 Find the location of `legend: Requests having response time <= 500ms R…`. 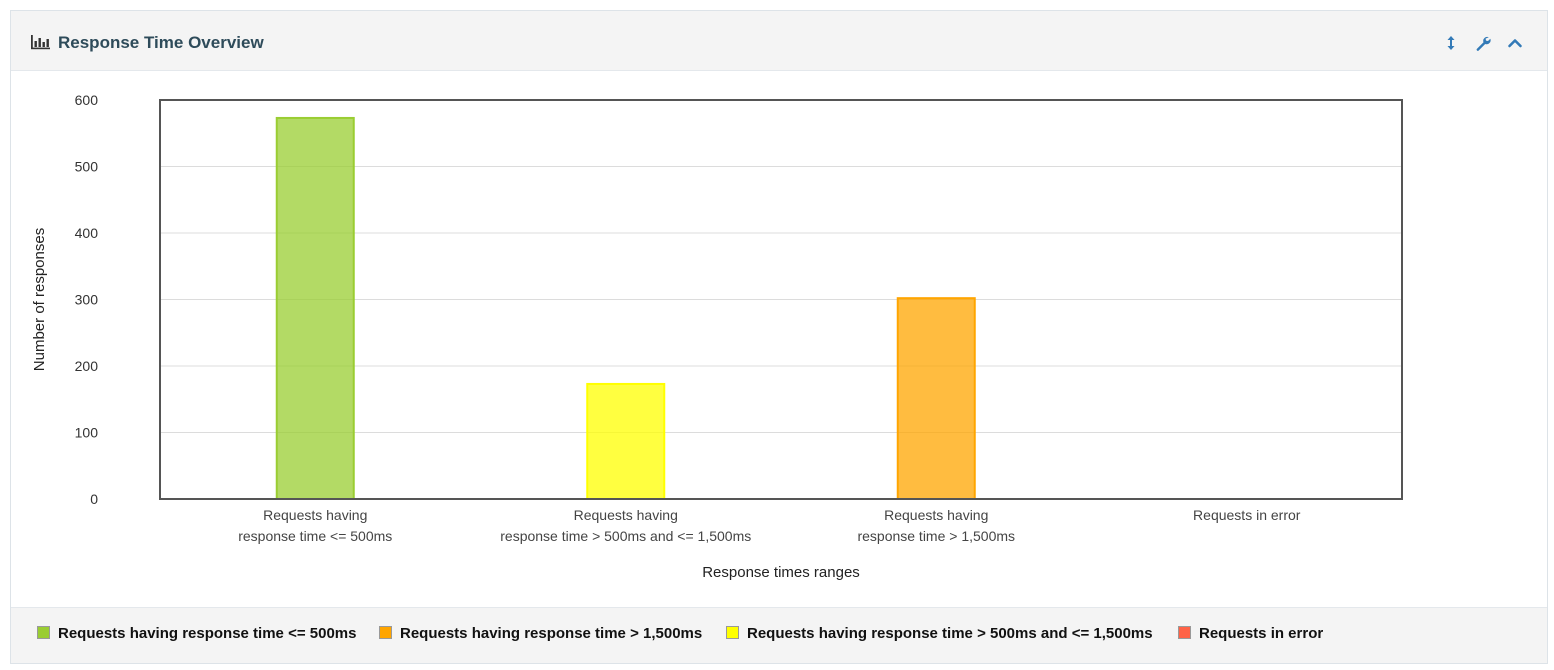

legend: Requests having response time <= 500ms R… is located at coordinates (779, 635).